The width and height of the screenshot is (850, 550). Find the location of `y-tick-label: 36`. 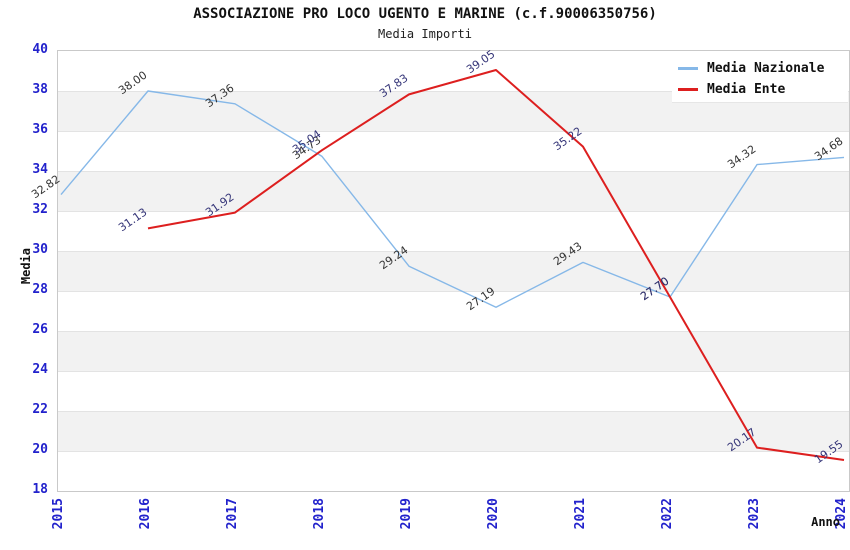

y-tick-label: 36 is located at coordinates (40, 129).